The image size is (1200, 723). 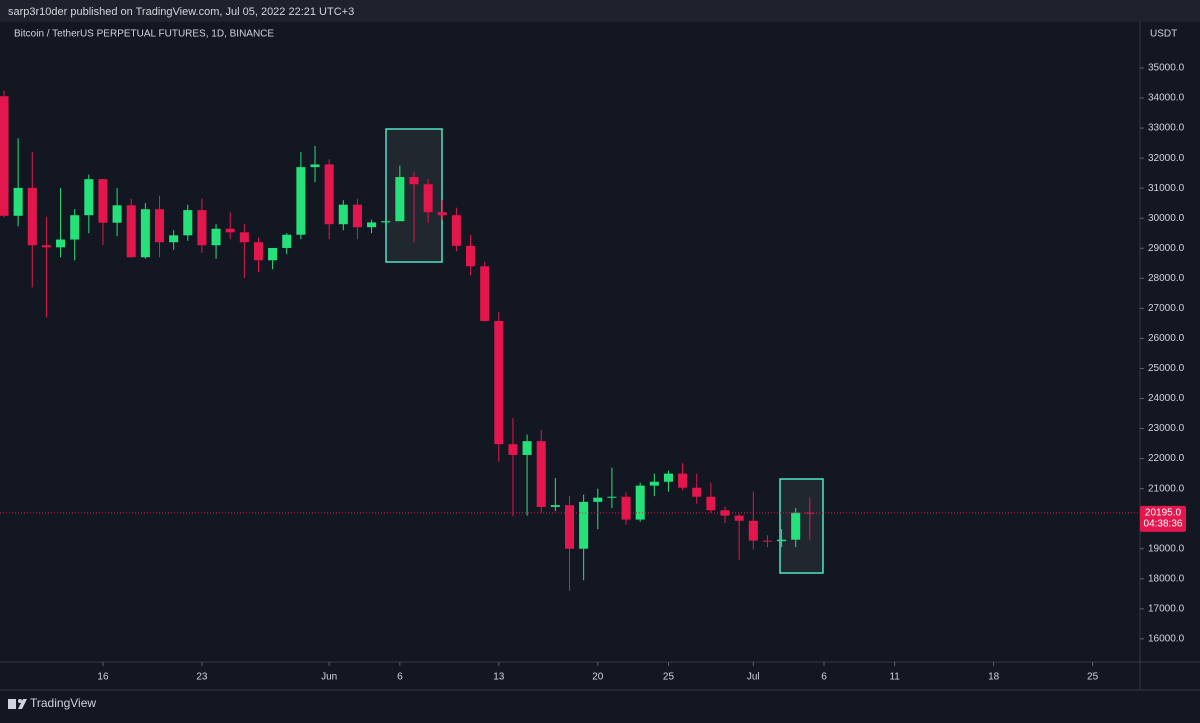 What do you see at coordinates (1166, 158) in the screenshot?
I see `y-tick-label: 32000.0` at bounding box center [1166, 158].